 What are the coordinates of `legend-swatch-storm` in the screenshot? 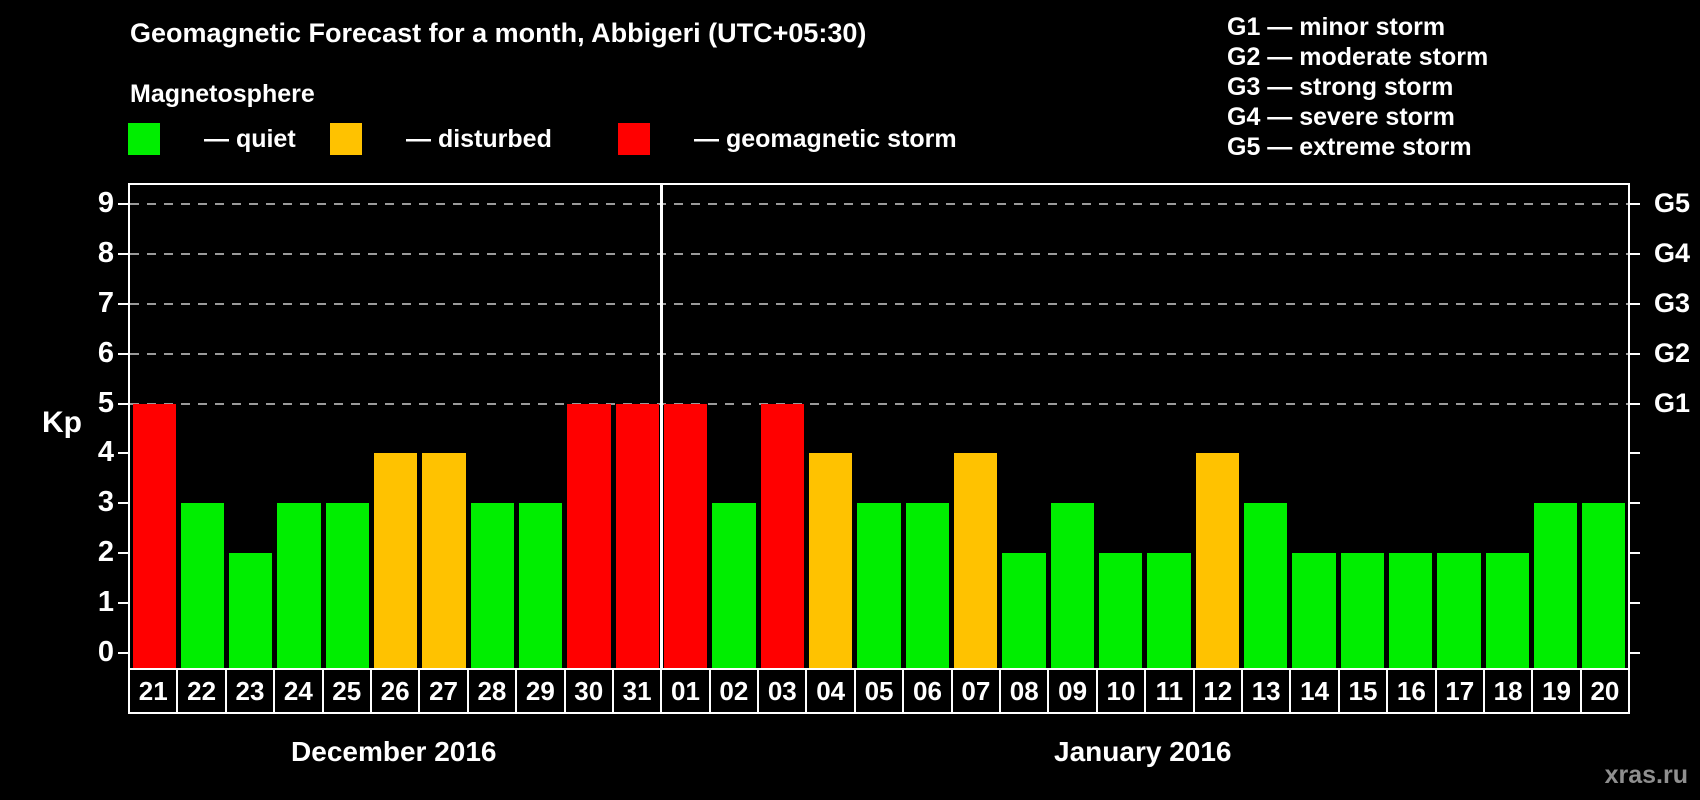 It's located at (634, 139).